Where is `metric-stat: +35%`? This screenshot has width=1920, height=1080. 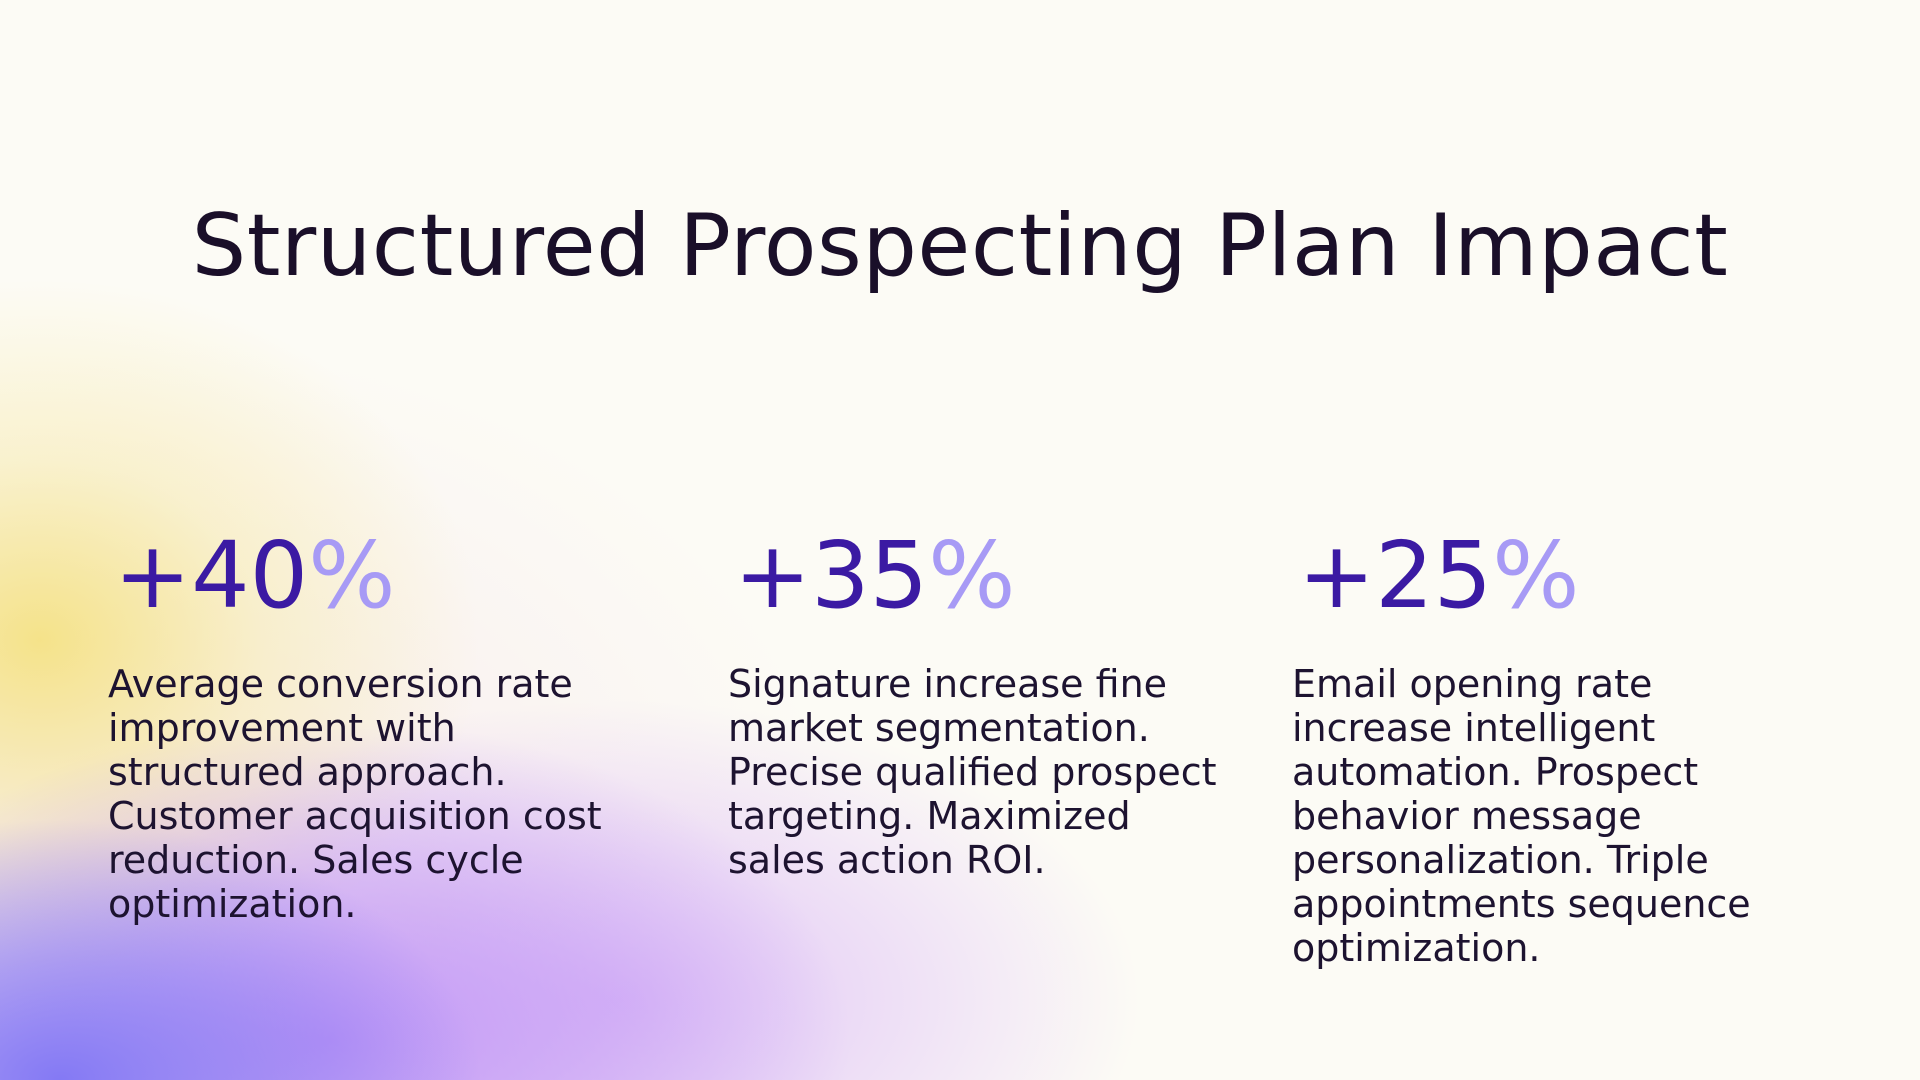
metric-stat: +35% is located at coordinates (1011, 576).